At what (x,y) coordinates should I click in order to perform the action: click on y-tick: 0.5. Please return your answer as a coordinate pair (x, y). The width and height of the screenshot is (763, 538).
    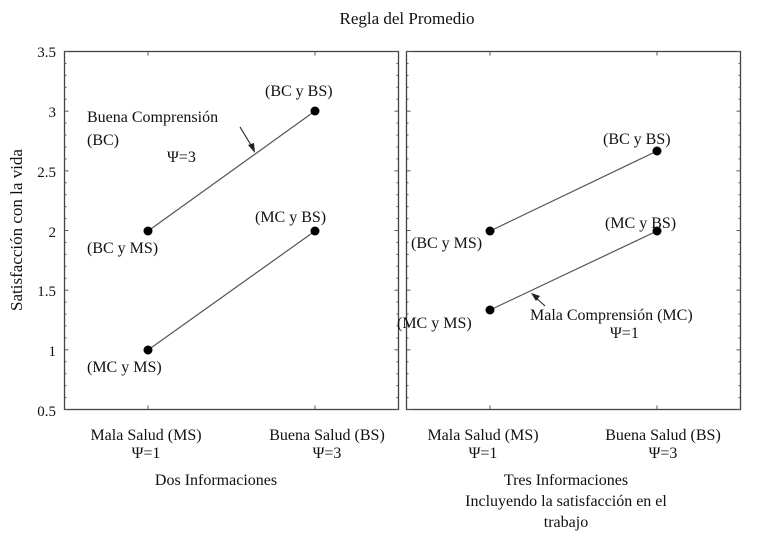
    Looking at the image, I should click on (46, 412).